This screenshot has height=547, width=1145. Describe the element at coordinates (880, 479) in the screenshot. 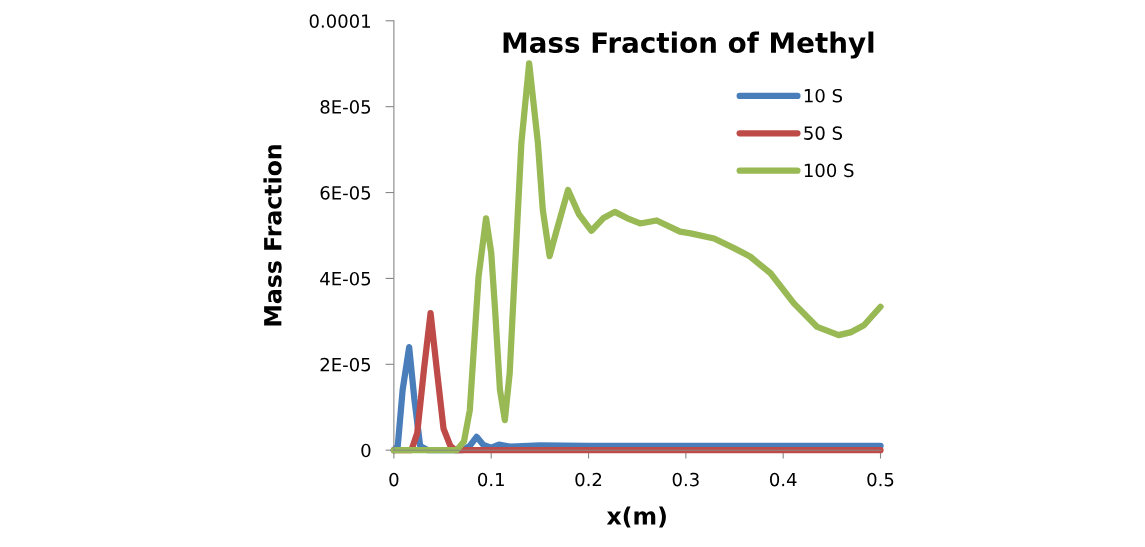

I see `x-tick-label: 0.5` at that location.